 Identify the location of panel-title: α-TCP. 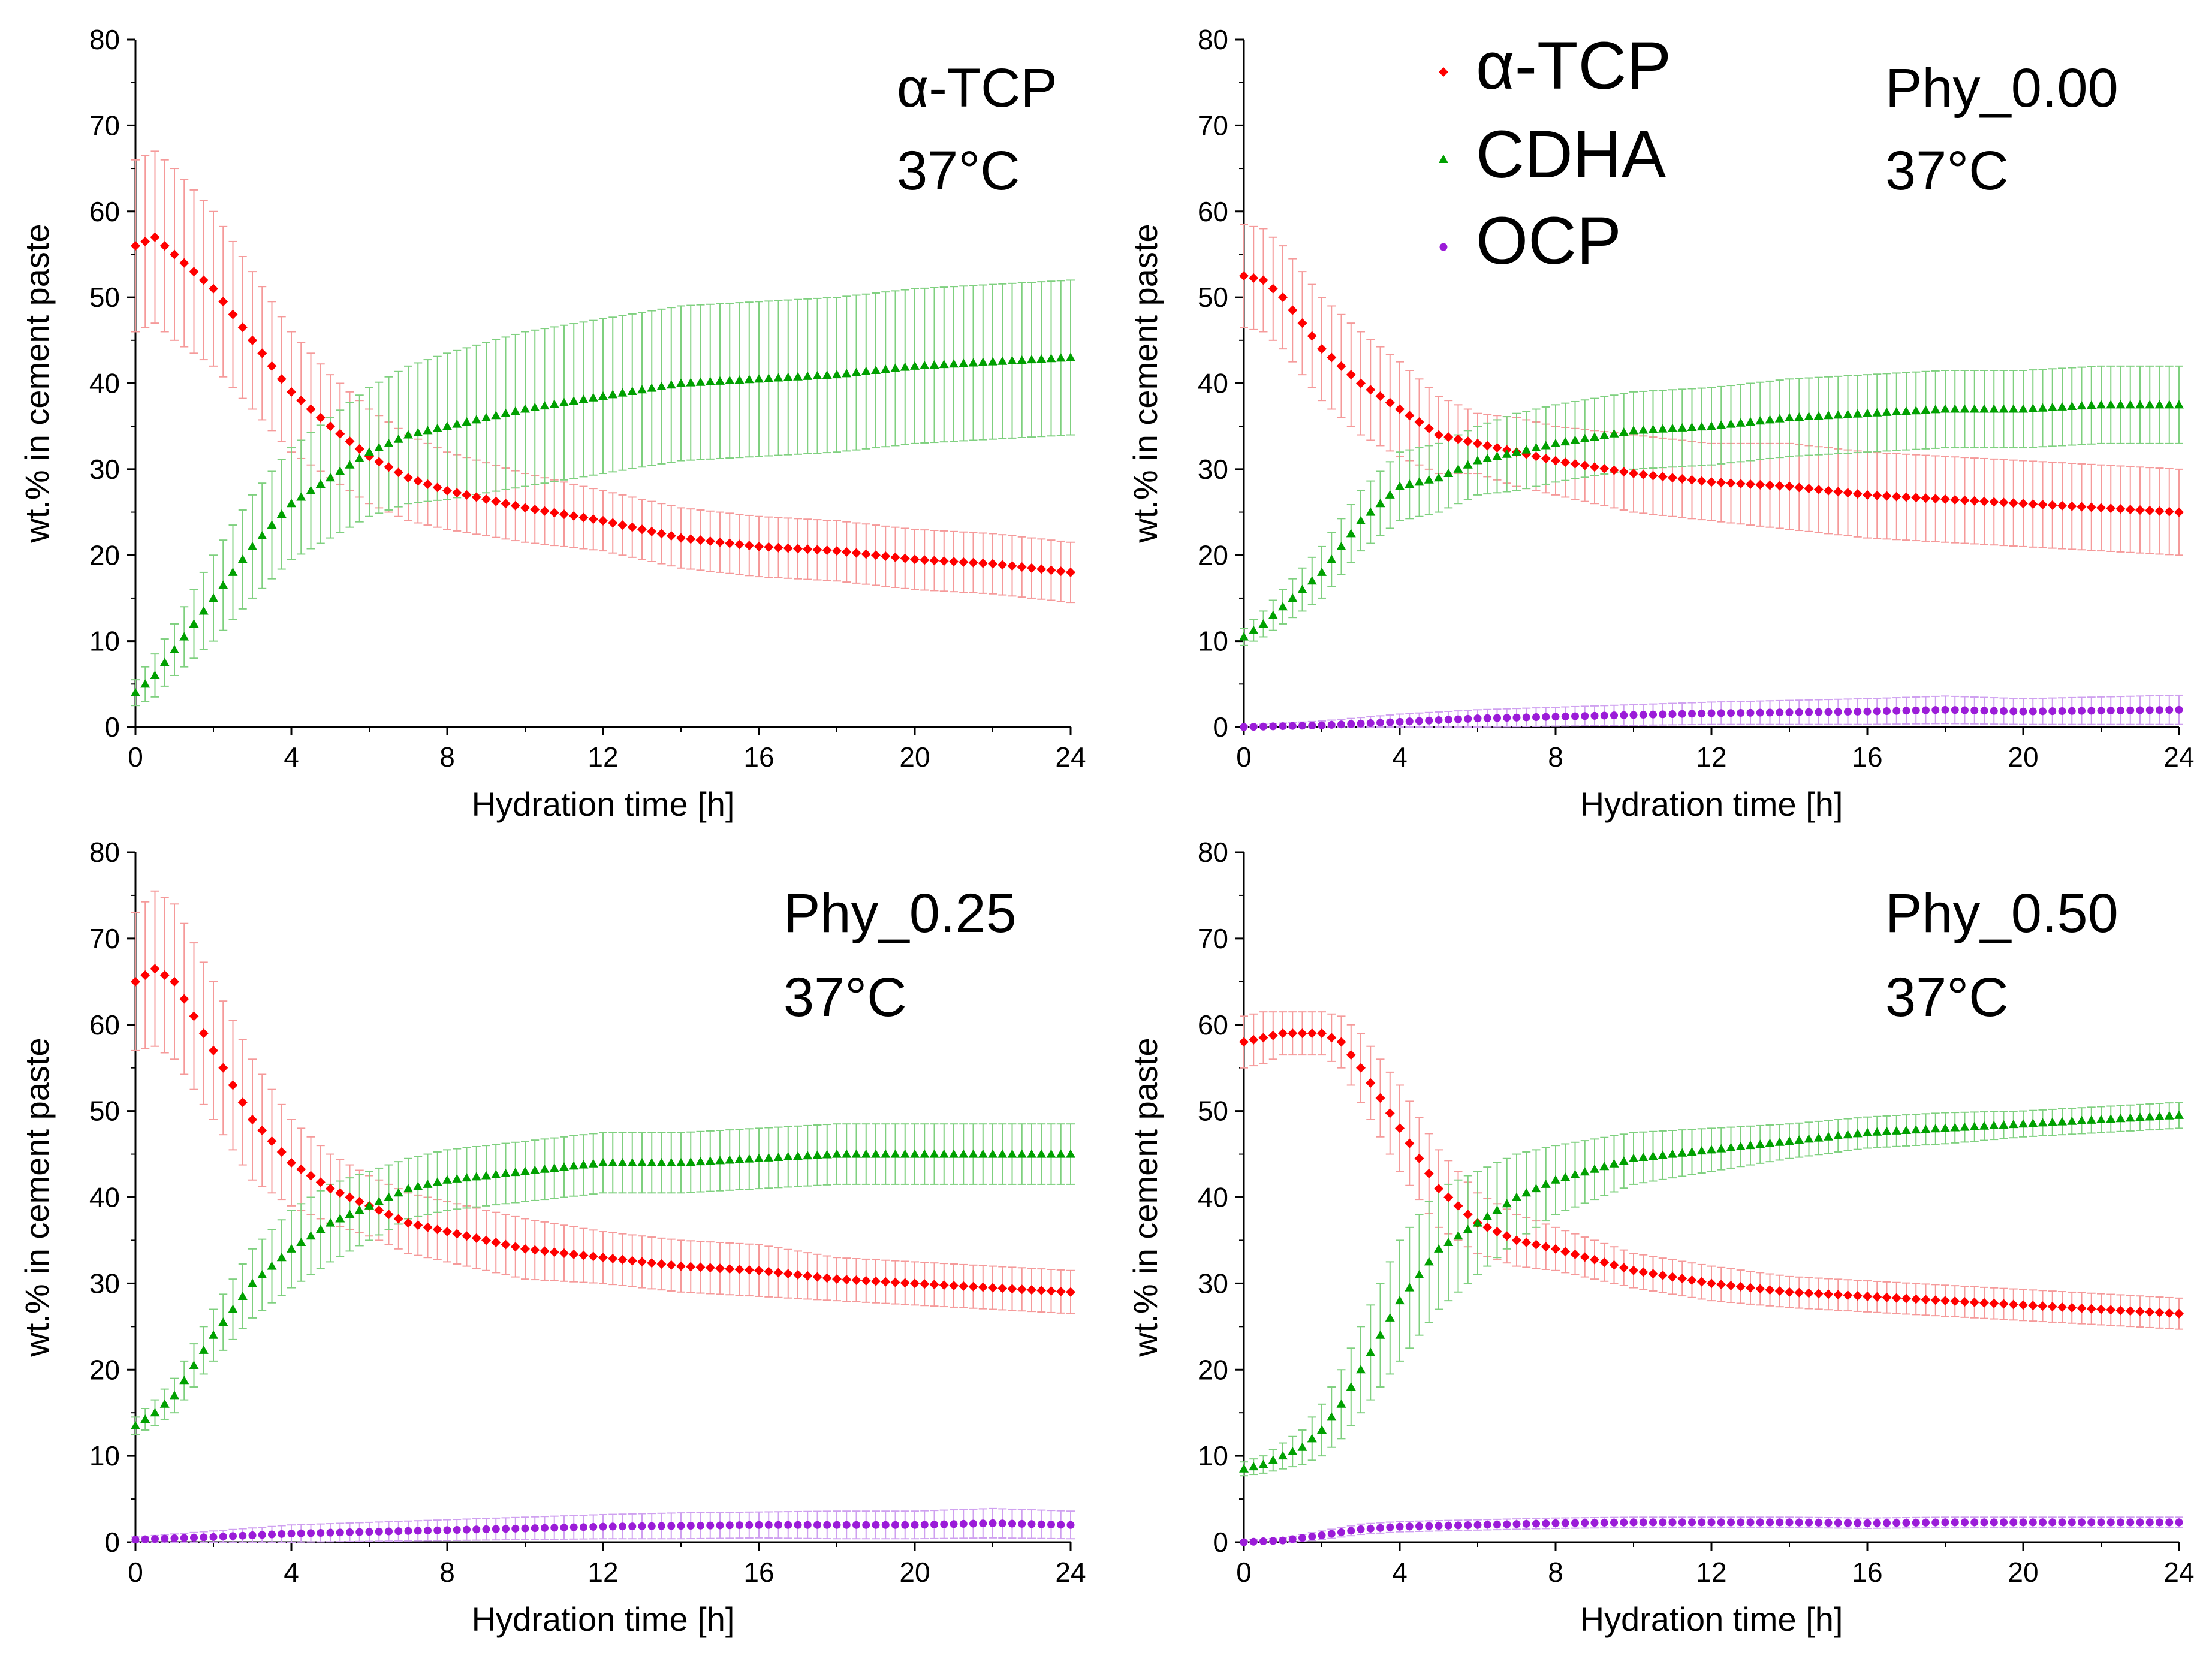
(977, 88).